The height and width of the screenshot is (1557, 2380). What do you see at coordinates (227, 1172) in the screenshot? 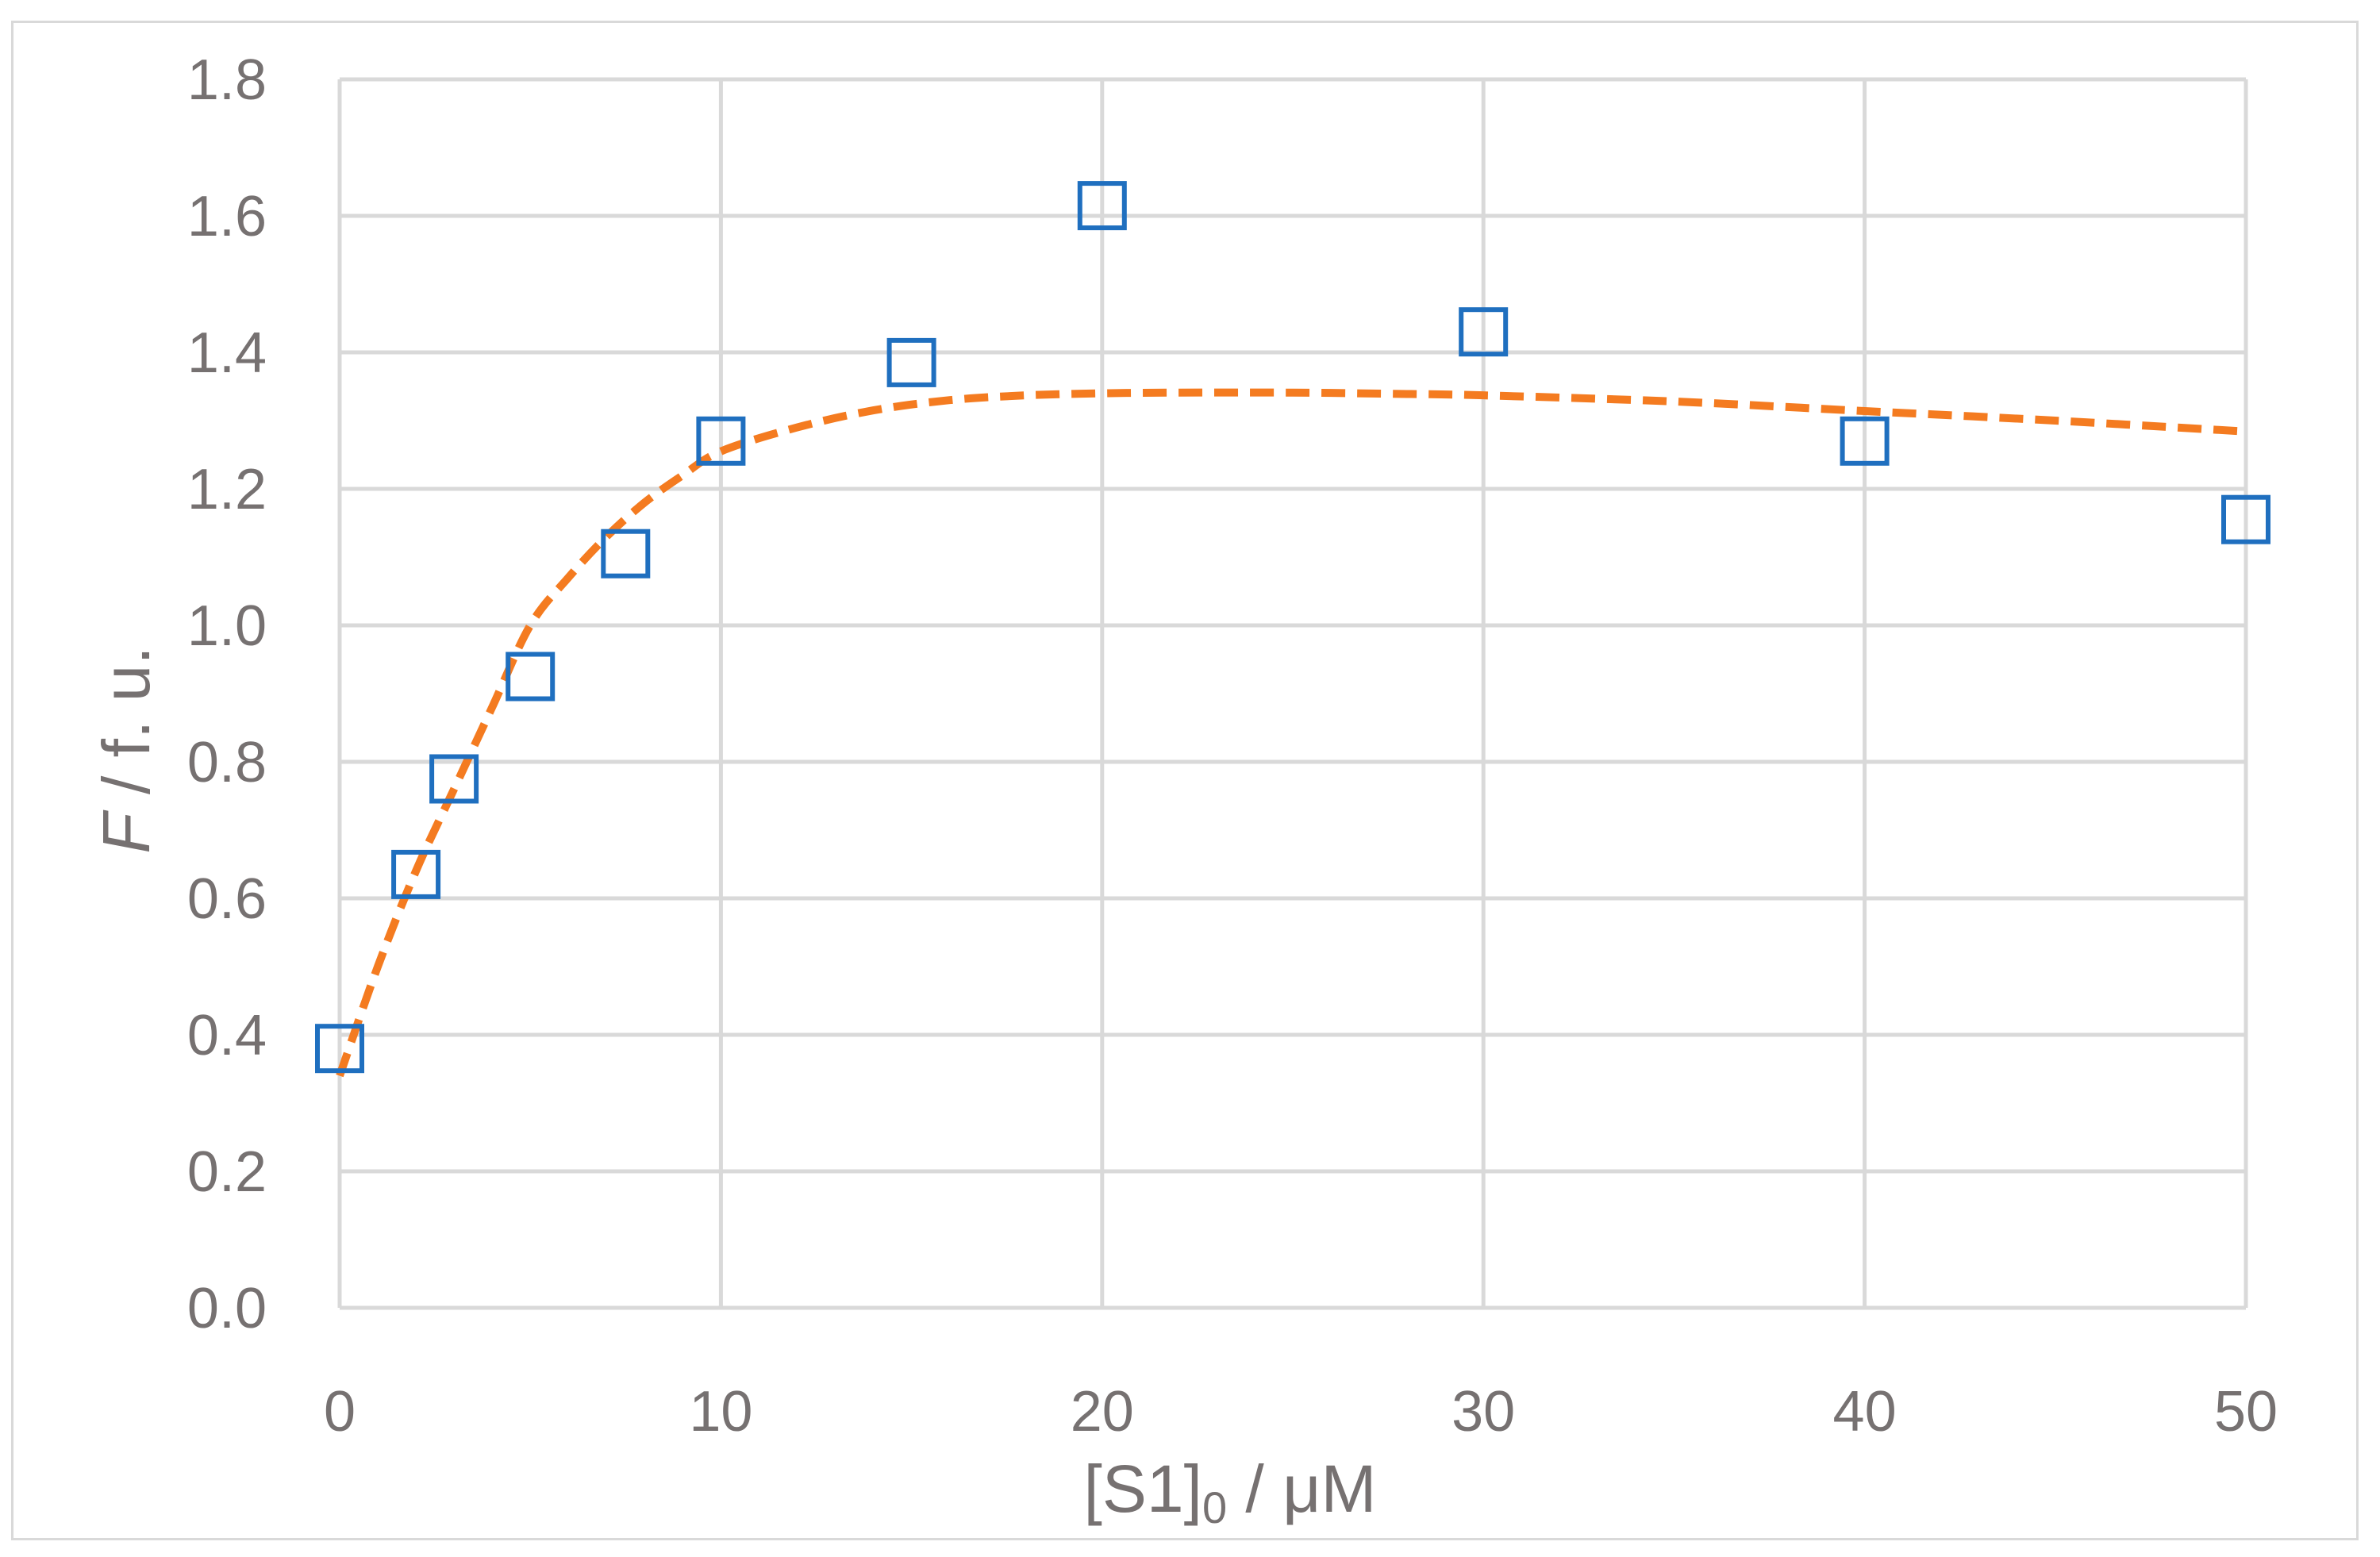
I see `y-tick-label: 0.2` at bounding box center [227, 1172].